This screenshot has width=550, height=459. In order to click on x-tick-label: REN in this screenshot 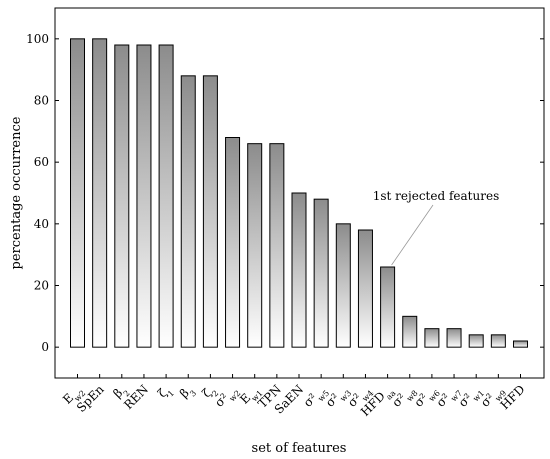, I will do `click(136, 397)`.